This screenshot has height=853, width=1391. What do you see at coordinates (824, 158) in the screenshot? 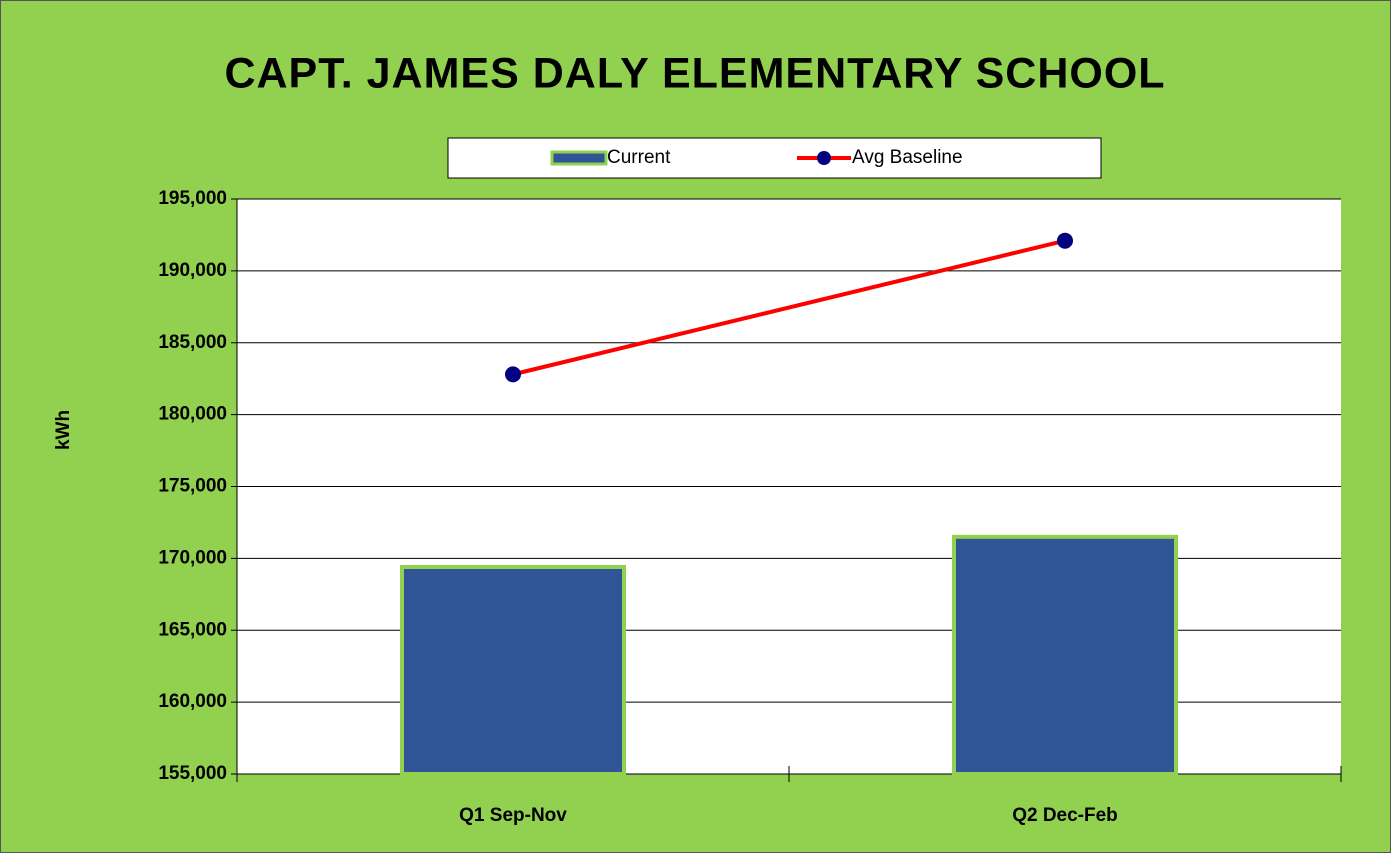
I see `legend-marker` at bounding box center [824, 158].